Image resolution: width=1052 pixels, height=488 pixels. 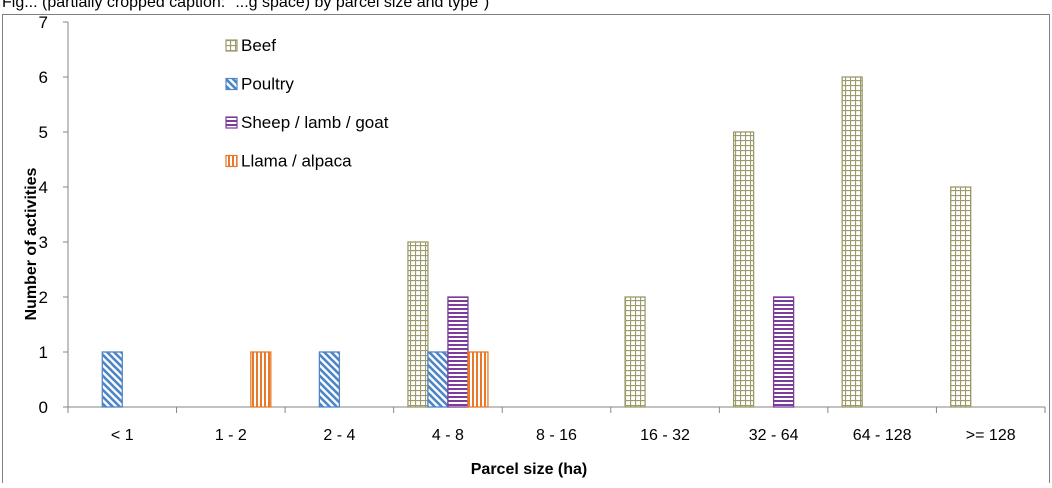 What do you see at coordinates (339, 435) in the screenshot?
I see `x-tick-label: 2 - 4` at bounding box center [339, 435].